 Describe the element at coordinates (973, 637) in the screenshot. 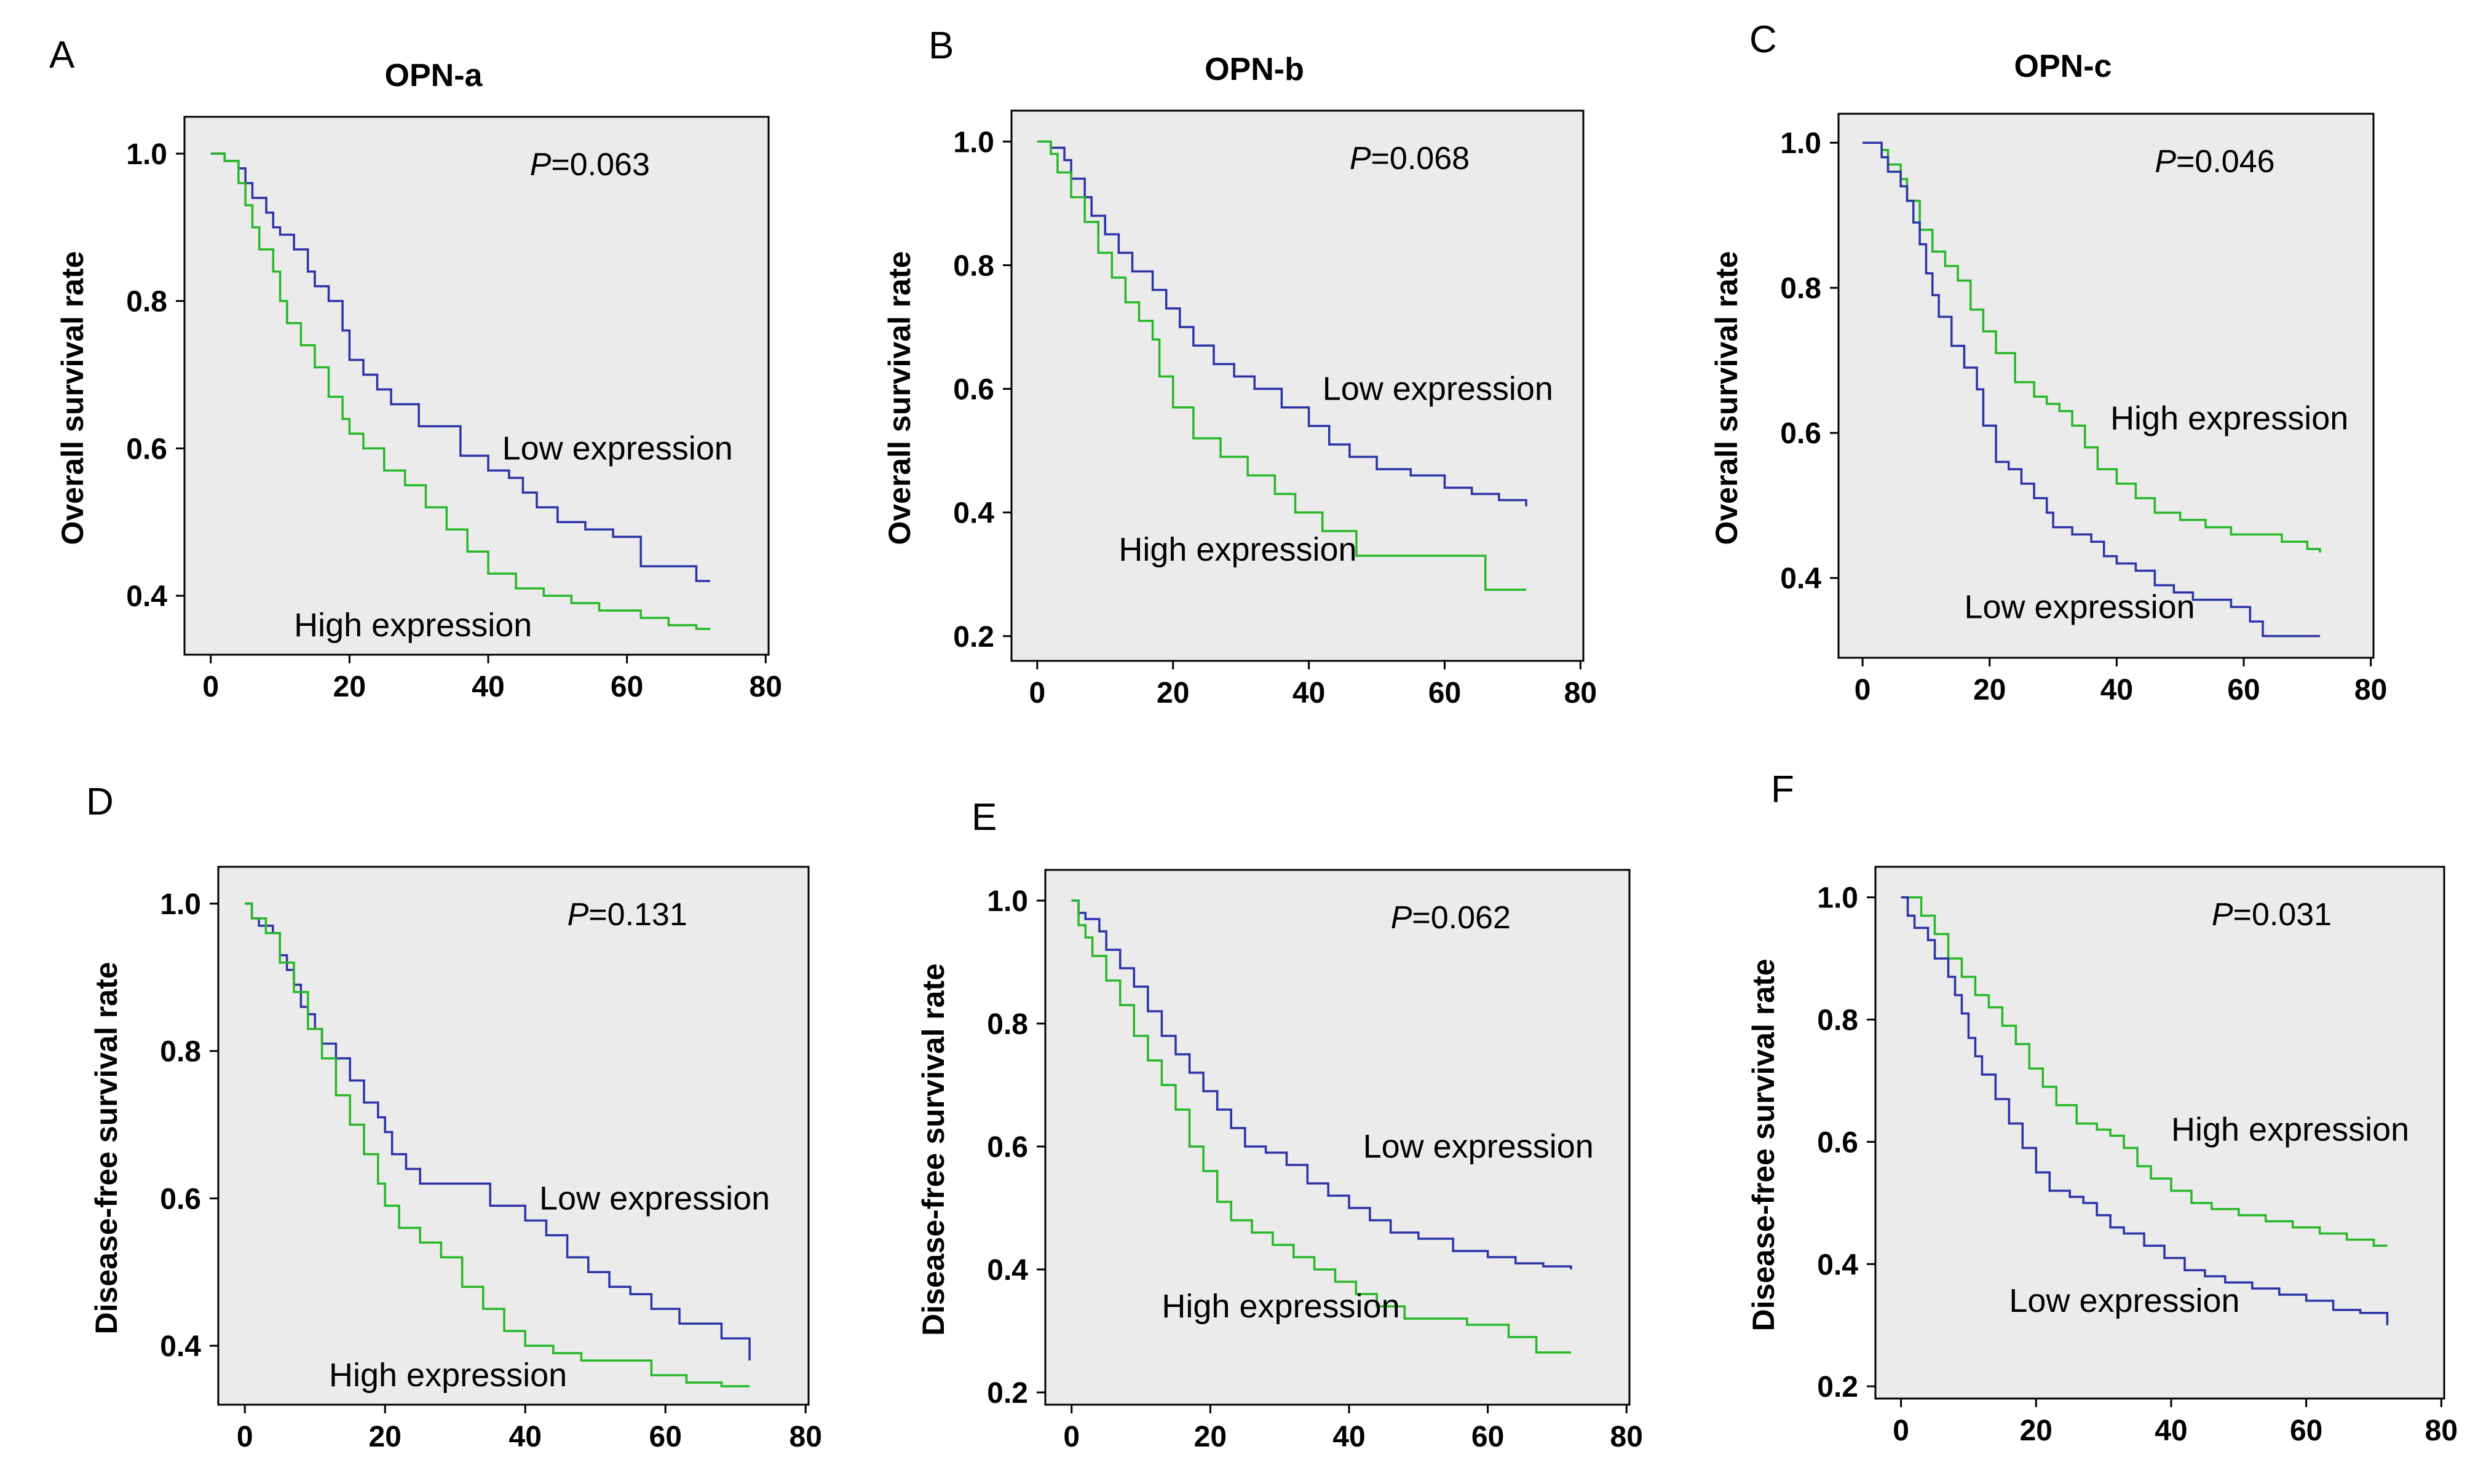

I see `y-tick-label: 0.2` at that location.